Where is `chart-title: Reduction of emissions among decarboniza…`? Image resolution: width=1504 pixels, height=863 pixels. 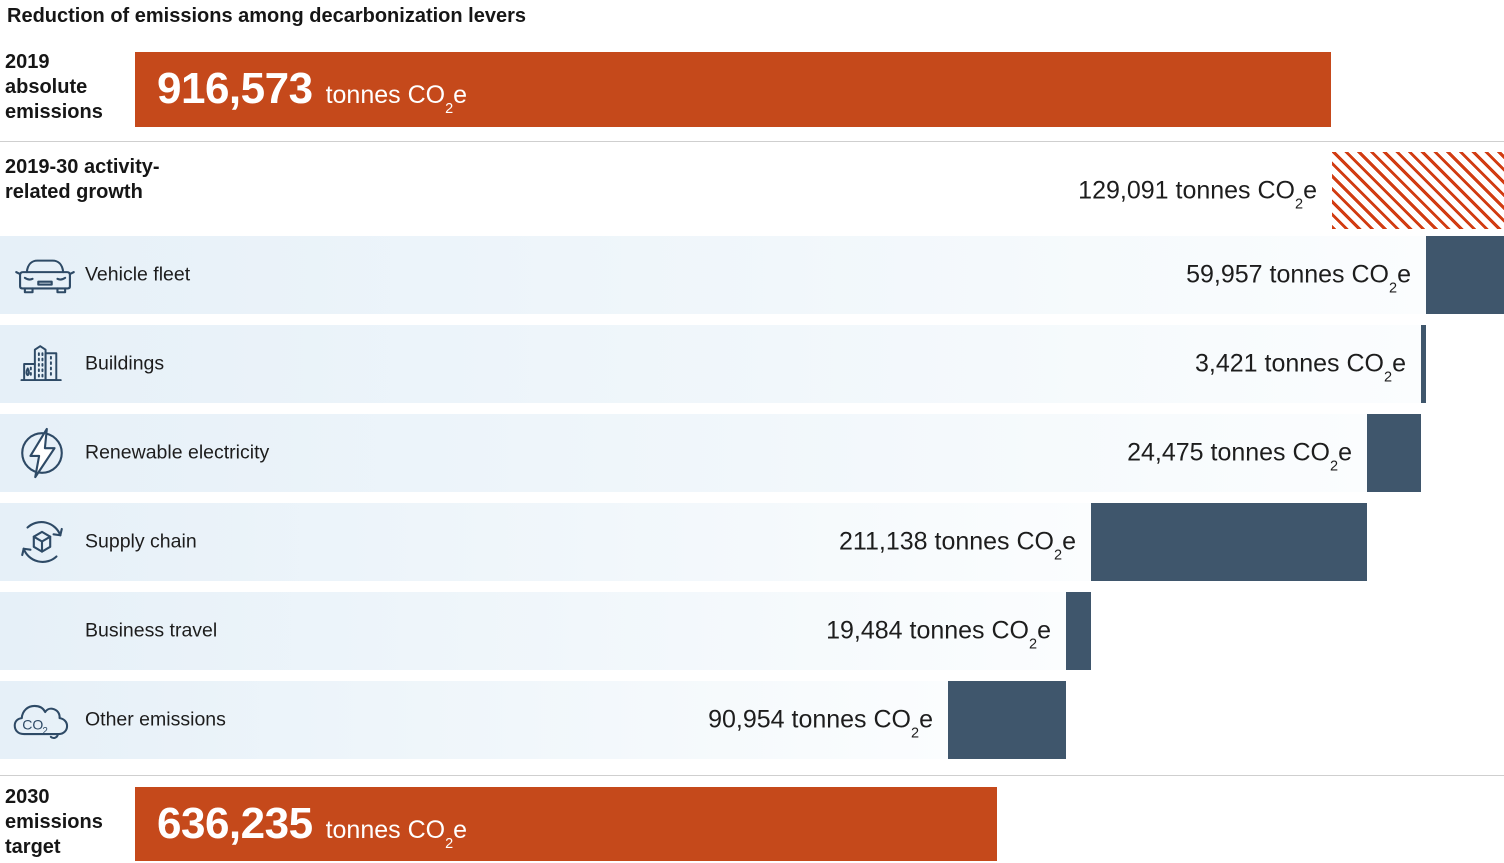
chart-title: Reduction of emissions among decarboniza… is located at coordinates (266, 16).